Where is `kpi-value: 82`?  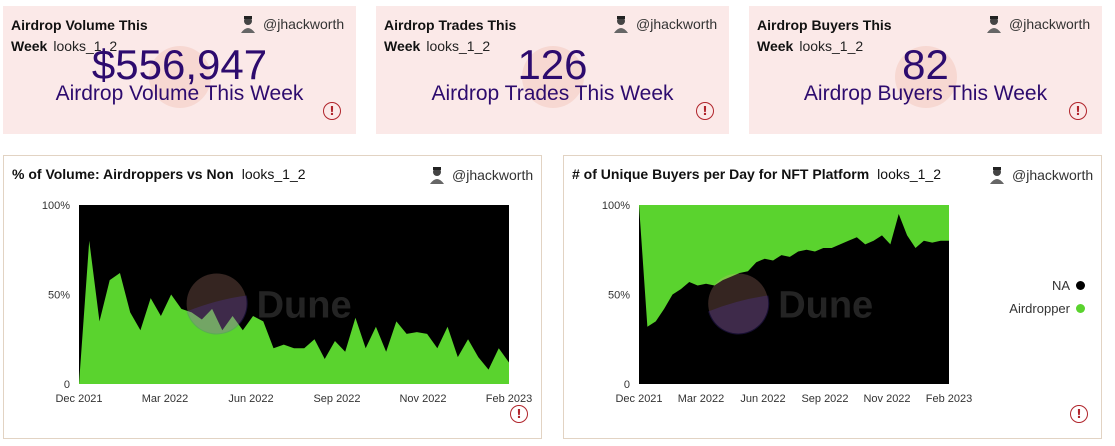 kpi-value: 82 is located at coordinates (925, 64).